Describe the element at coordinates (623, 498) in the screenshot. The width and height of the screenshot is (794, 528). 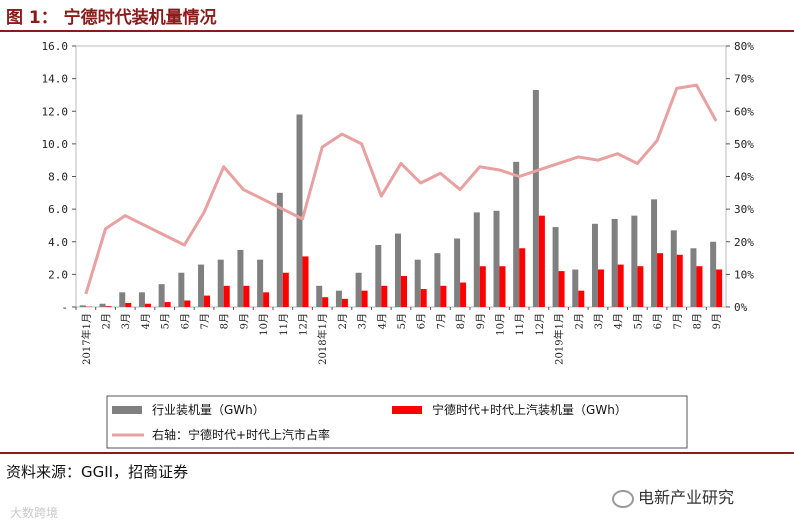
I see `wechat-icon` at that location.